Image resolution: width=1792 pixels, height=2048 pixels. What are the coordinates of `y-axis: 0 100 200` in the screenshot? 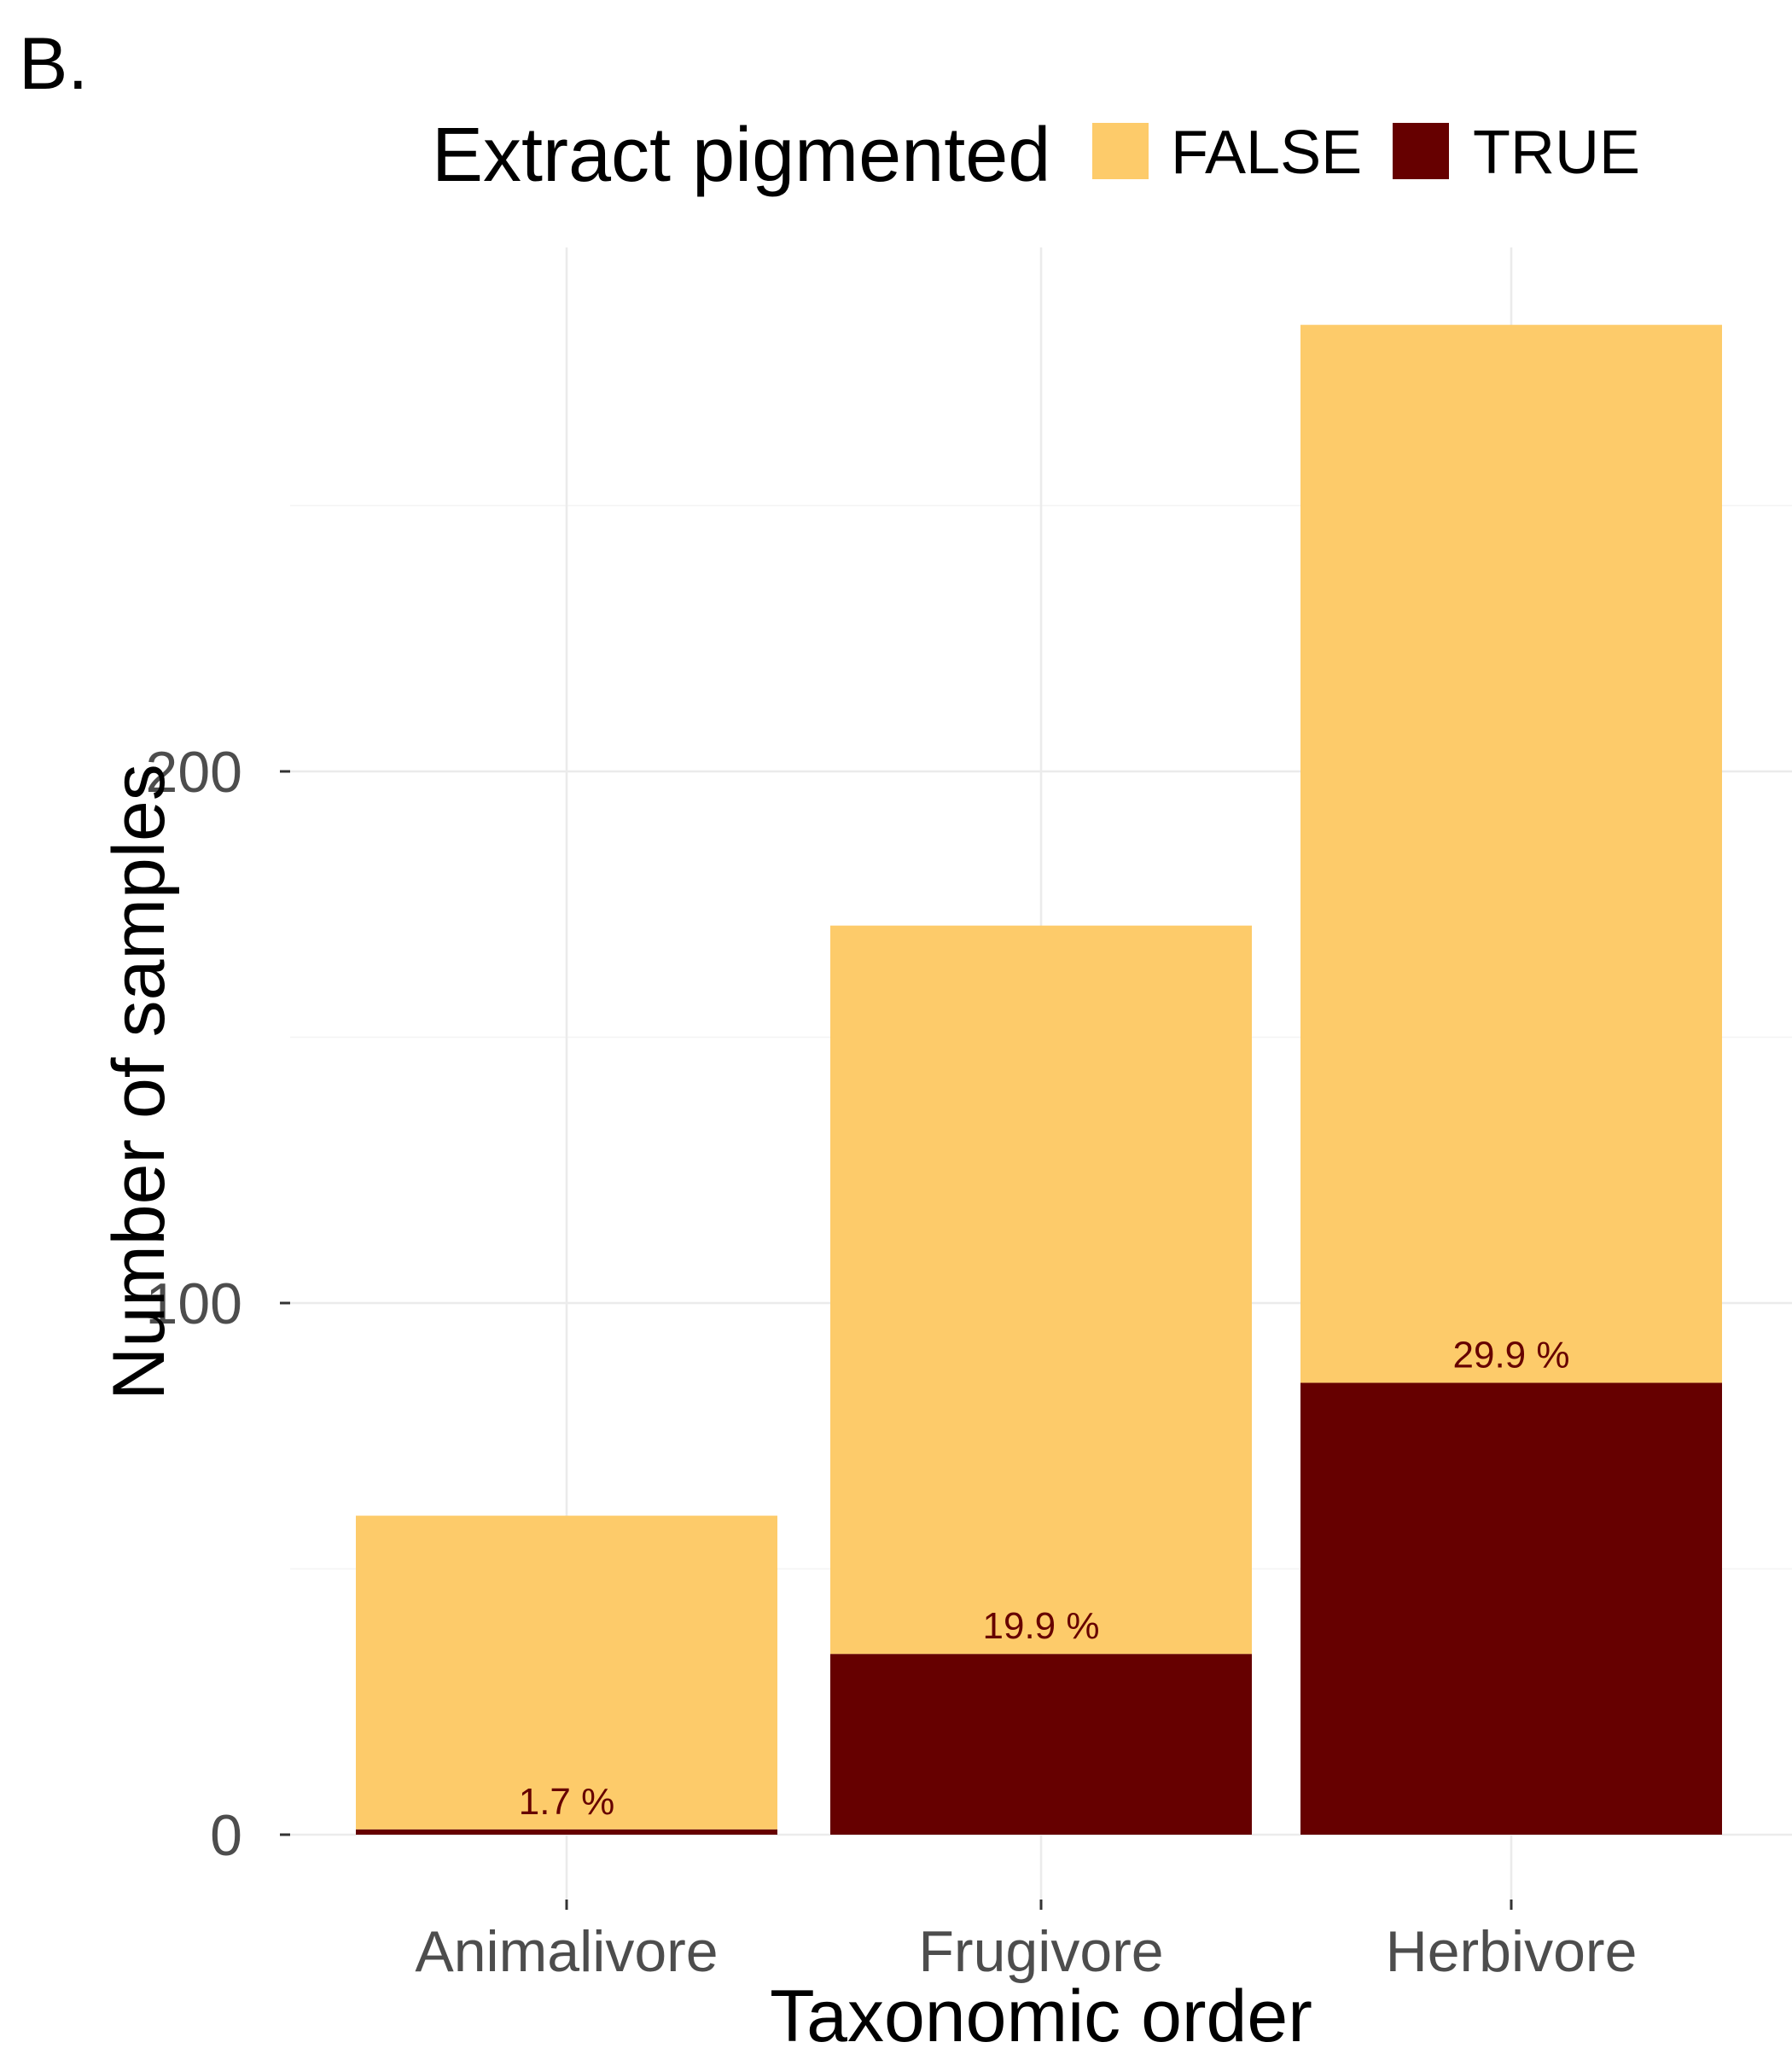 It's located at (218, 1304).